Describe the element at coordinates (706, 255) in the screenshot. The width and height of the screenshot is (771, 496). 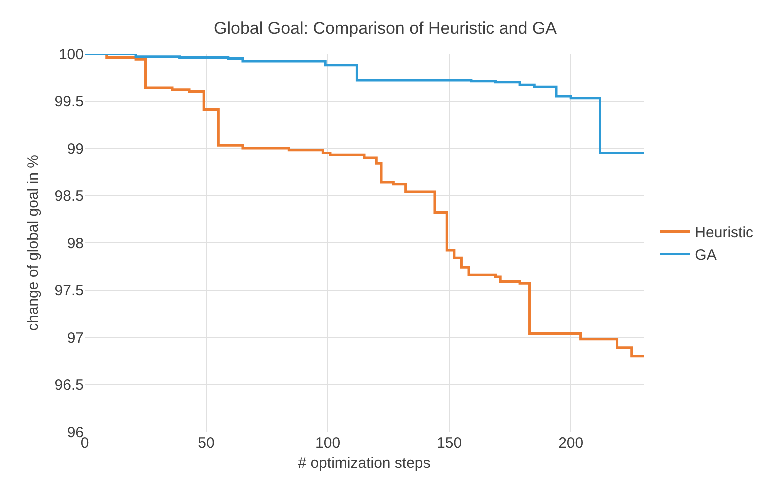
I see `legend-label: GA` at that location.